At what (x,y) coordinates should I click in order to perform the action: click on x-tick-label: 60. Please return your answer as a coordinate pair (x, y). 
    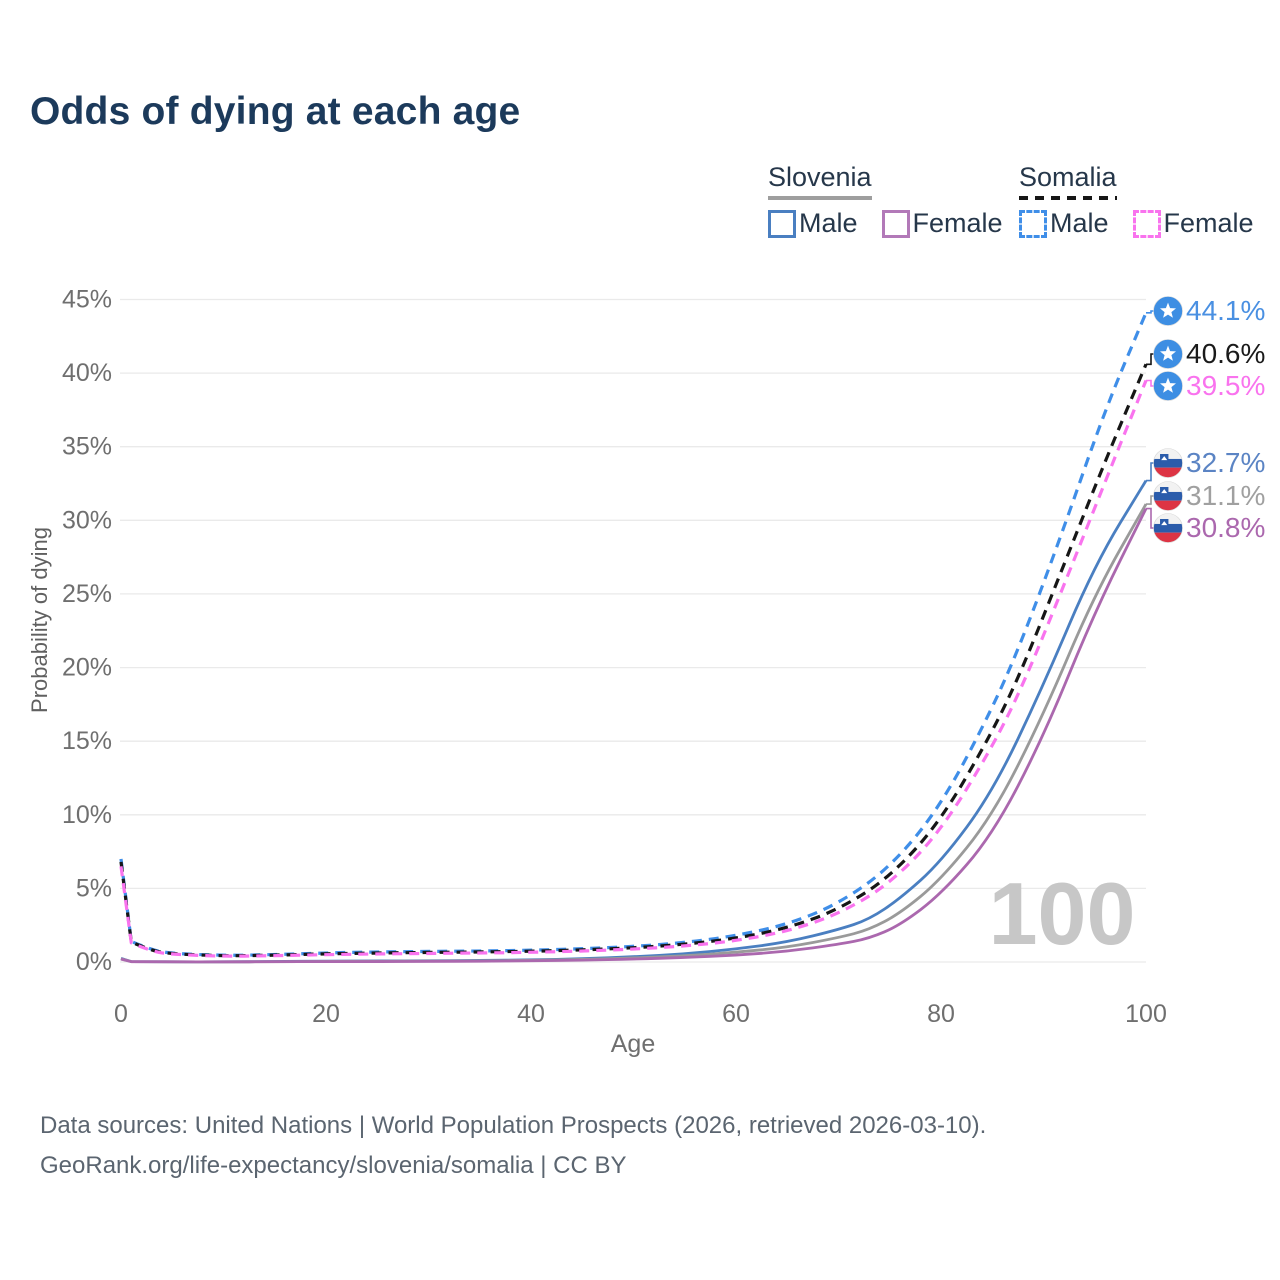
    Looking at the image, I should click on (736, 1014).